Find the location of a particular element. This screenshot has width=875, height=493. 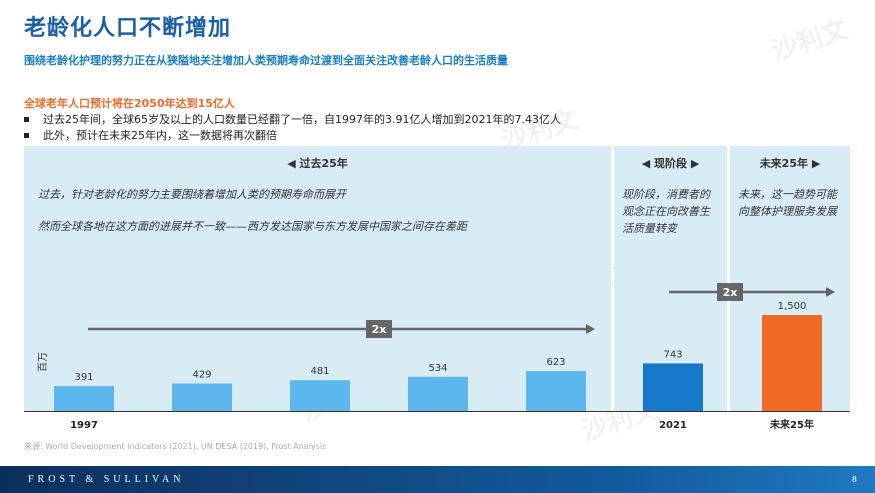

annotation-2x-past-label: 2x is located at coordinates (379, 329).